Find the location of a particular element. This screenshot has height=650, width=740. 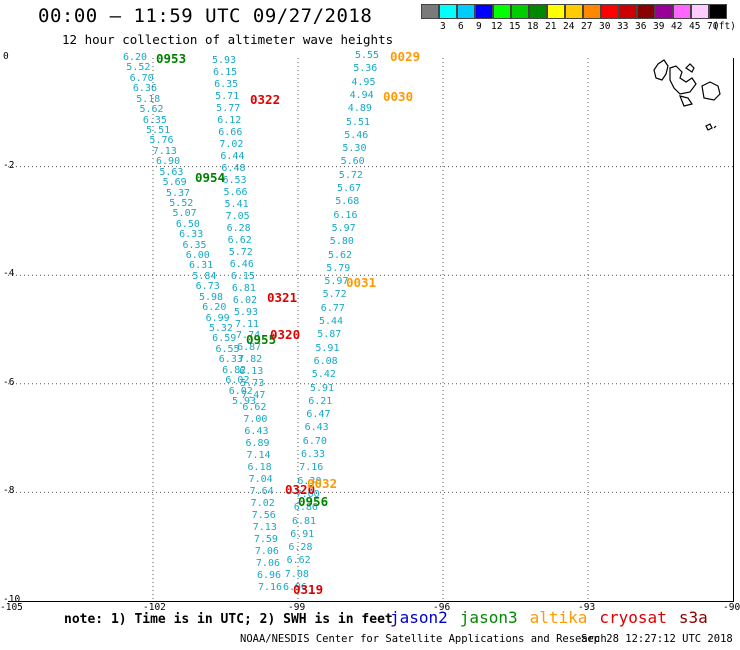

wave-height-value: 6.35 is located at coordinates (194, 245).